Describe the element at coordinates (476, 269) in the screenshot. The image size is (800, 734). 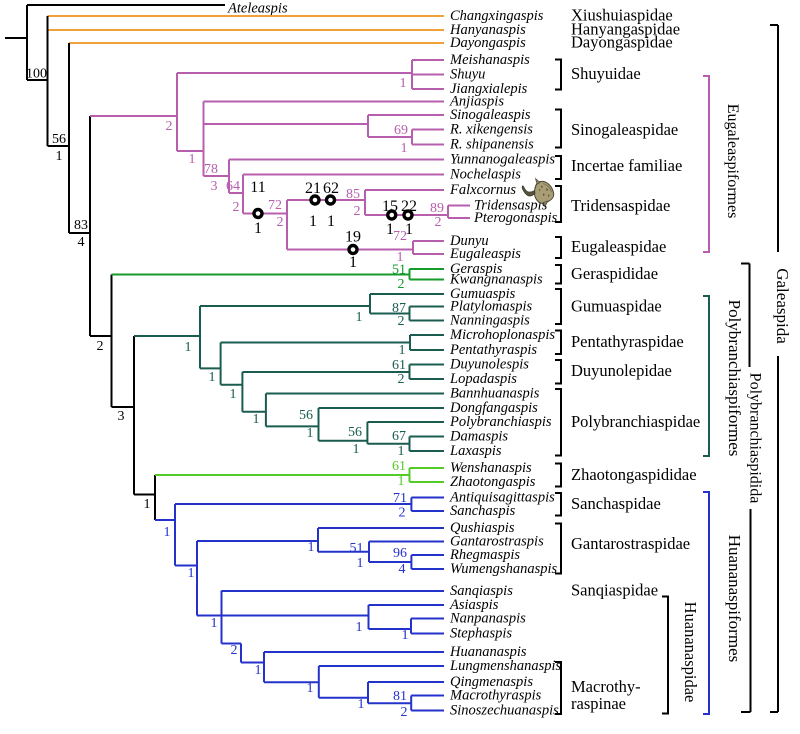
I see `svg-text: Geraspis` at that location.